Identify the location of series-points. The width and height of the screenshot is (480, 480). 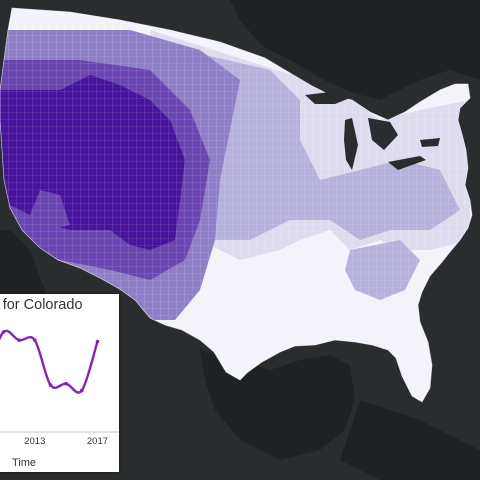
(50, 361).